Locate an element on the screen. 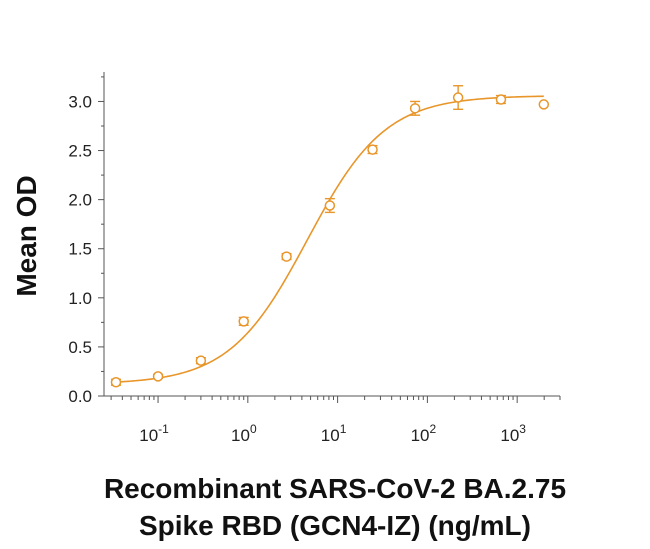 Image resolution: width=650 pixels, height=549 pixels. x-tick-label: 10¹ is located at coordinates (334, 433).